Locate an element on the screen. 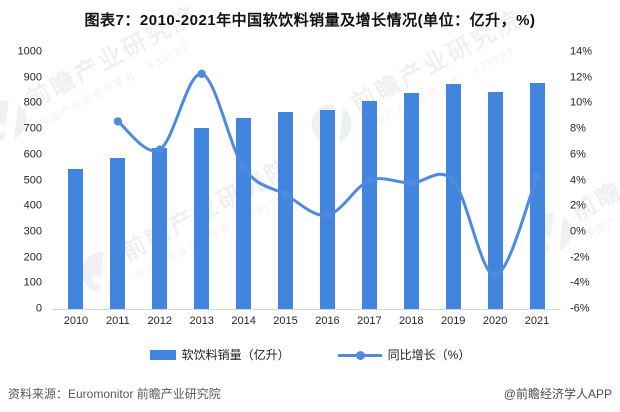 This screenshot has height=412, width=620. y-axis-right-tick: 6% is located at coordinates (578, 154).